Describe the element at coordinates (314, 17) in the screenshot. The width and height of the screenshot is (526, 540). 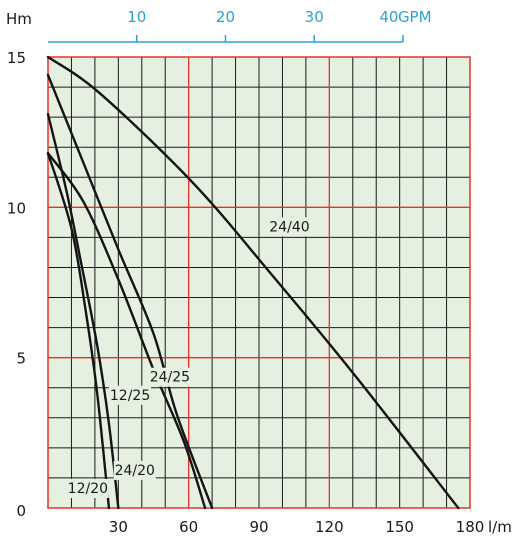
I see `gpm-tick-label: 30` at that location.